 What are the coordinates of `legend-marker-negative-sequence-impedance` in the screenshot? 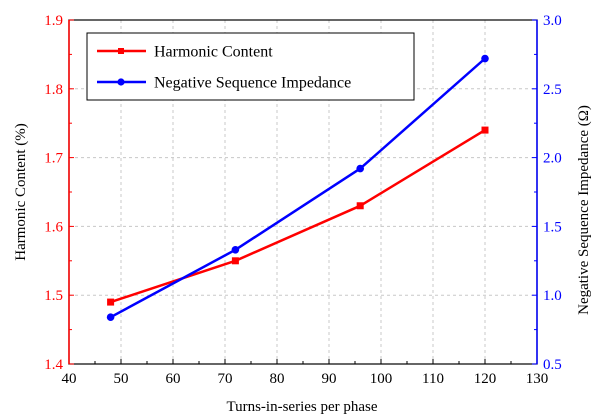 It's located at (121, 82).